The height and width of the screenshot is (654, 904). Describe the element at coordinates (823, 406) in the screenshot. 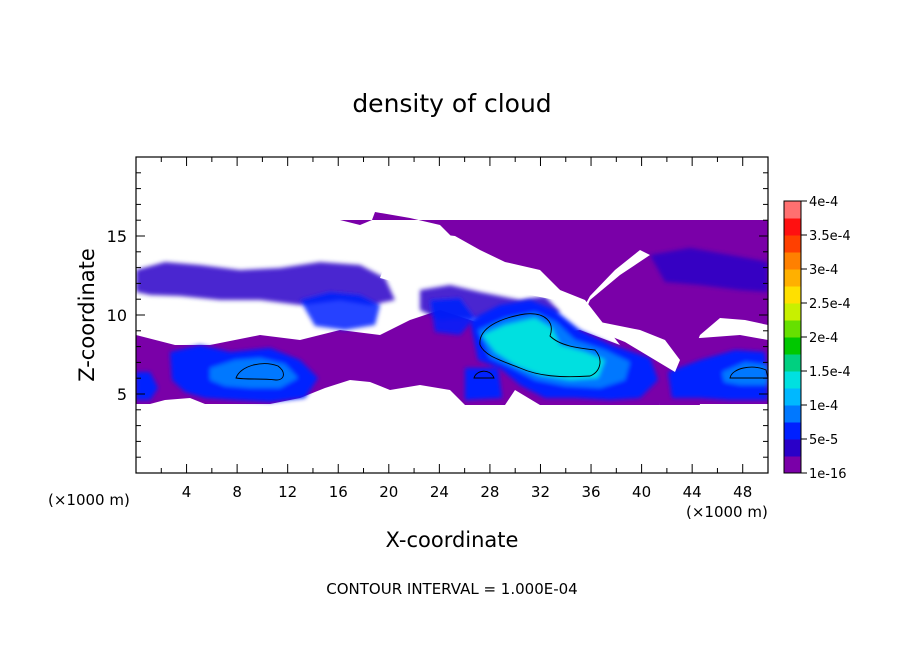

I see `colorbar-tick-label: 1e-4` at that location.